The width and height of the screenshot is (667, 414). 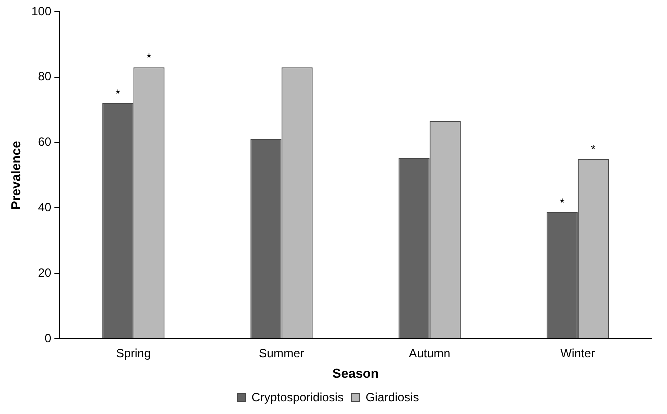 I want to click on x-tick-label: Summer, so click(x=281, y=353).